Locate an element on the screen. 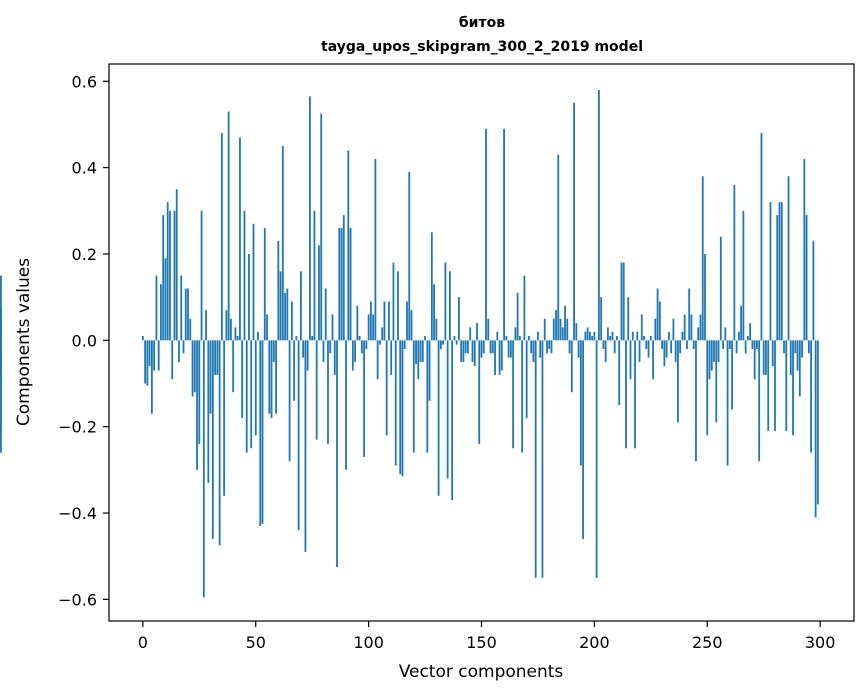  x-tick-label: 150 is located at coordinates (481, 642).